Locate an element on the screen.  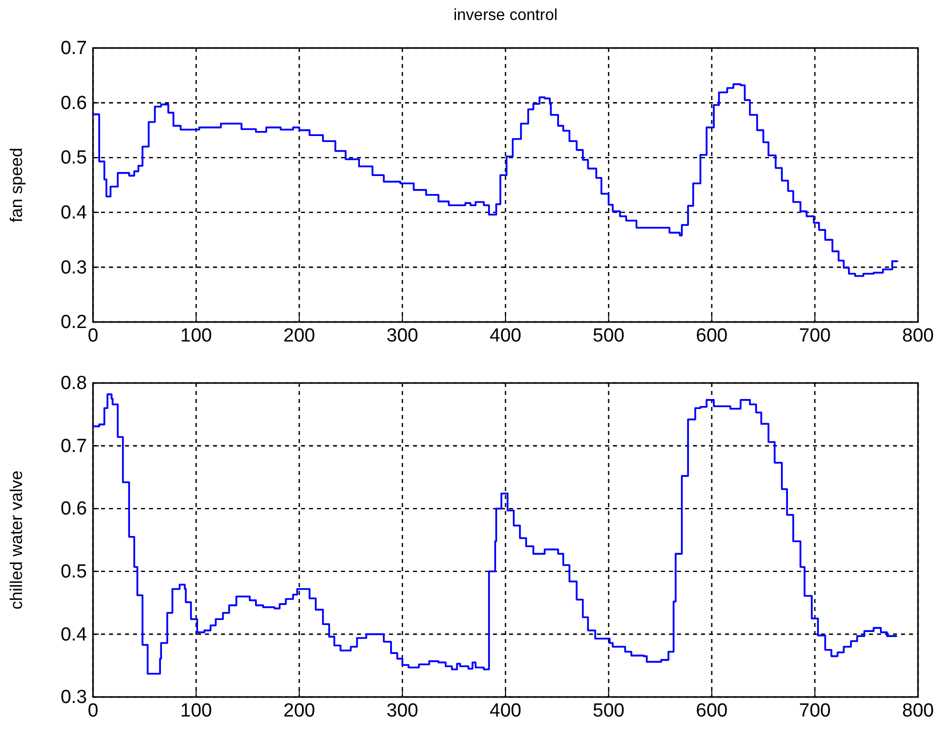
chart-title: inverse control is located at coordinates (505, 15).